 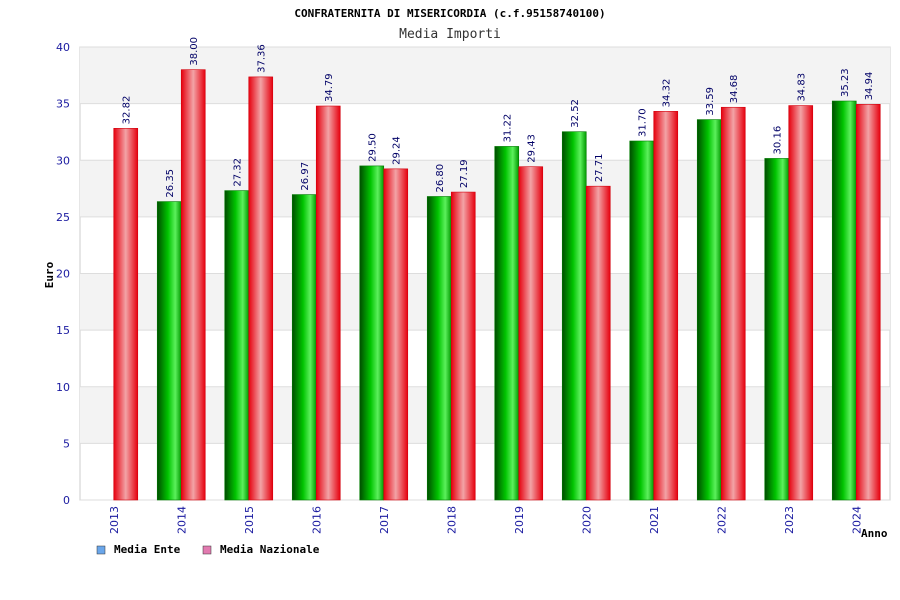 I want to click on x-tick-label: 2018, so click(x=451, y=520).